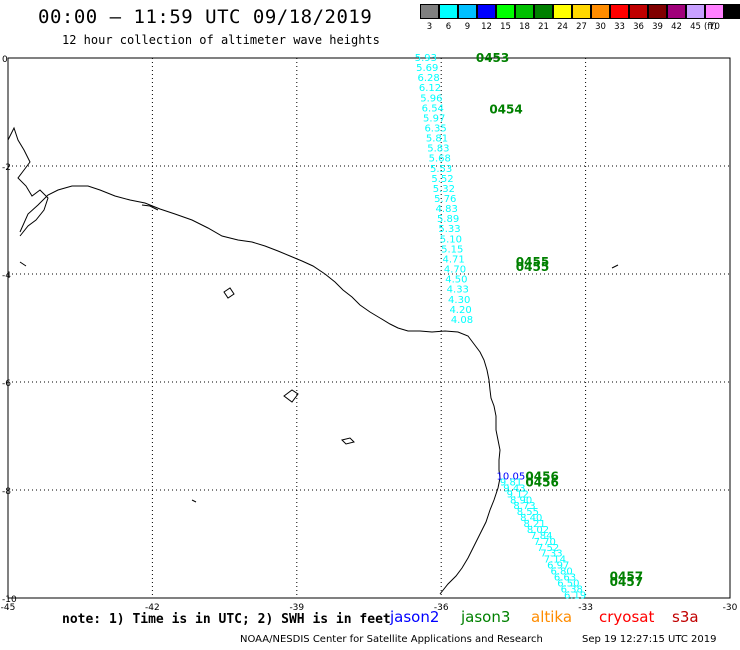  What do you see at coordinates (492, 58) in the screenshot?
I see `pass-time-label: 0453` at bounding box center [492, 58].